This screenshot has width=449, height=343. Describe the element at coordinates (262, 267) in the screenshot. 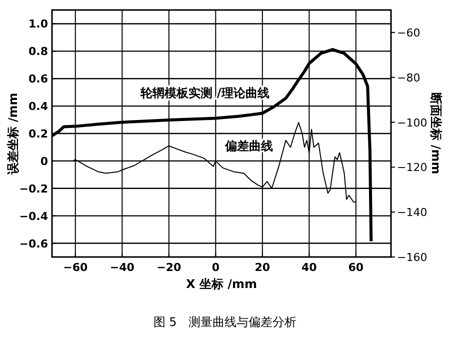

I see `x-tick-label: 20` at that location.